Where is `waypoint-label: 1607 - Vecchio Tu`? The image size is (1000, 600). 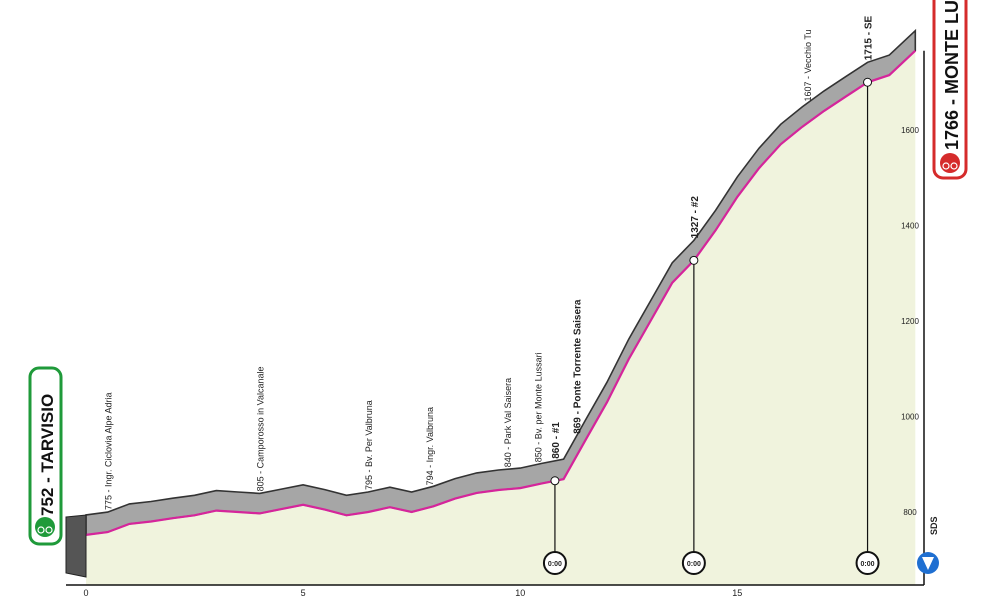 waypoint-label: 1607 - Vecchio Tu is located at coordinates (808, 65).